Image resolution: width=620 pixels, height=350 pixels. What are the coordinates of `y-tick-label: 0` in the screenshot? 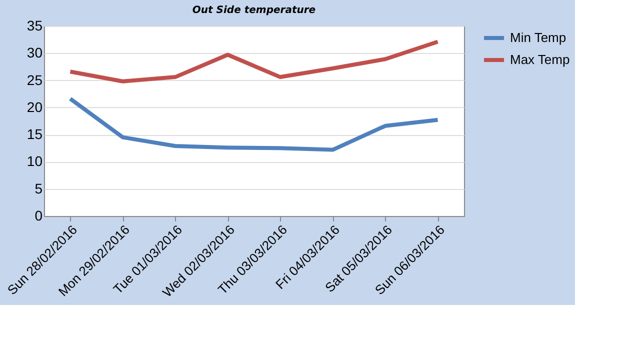 It's located at (38, 216).